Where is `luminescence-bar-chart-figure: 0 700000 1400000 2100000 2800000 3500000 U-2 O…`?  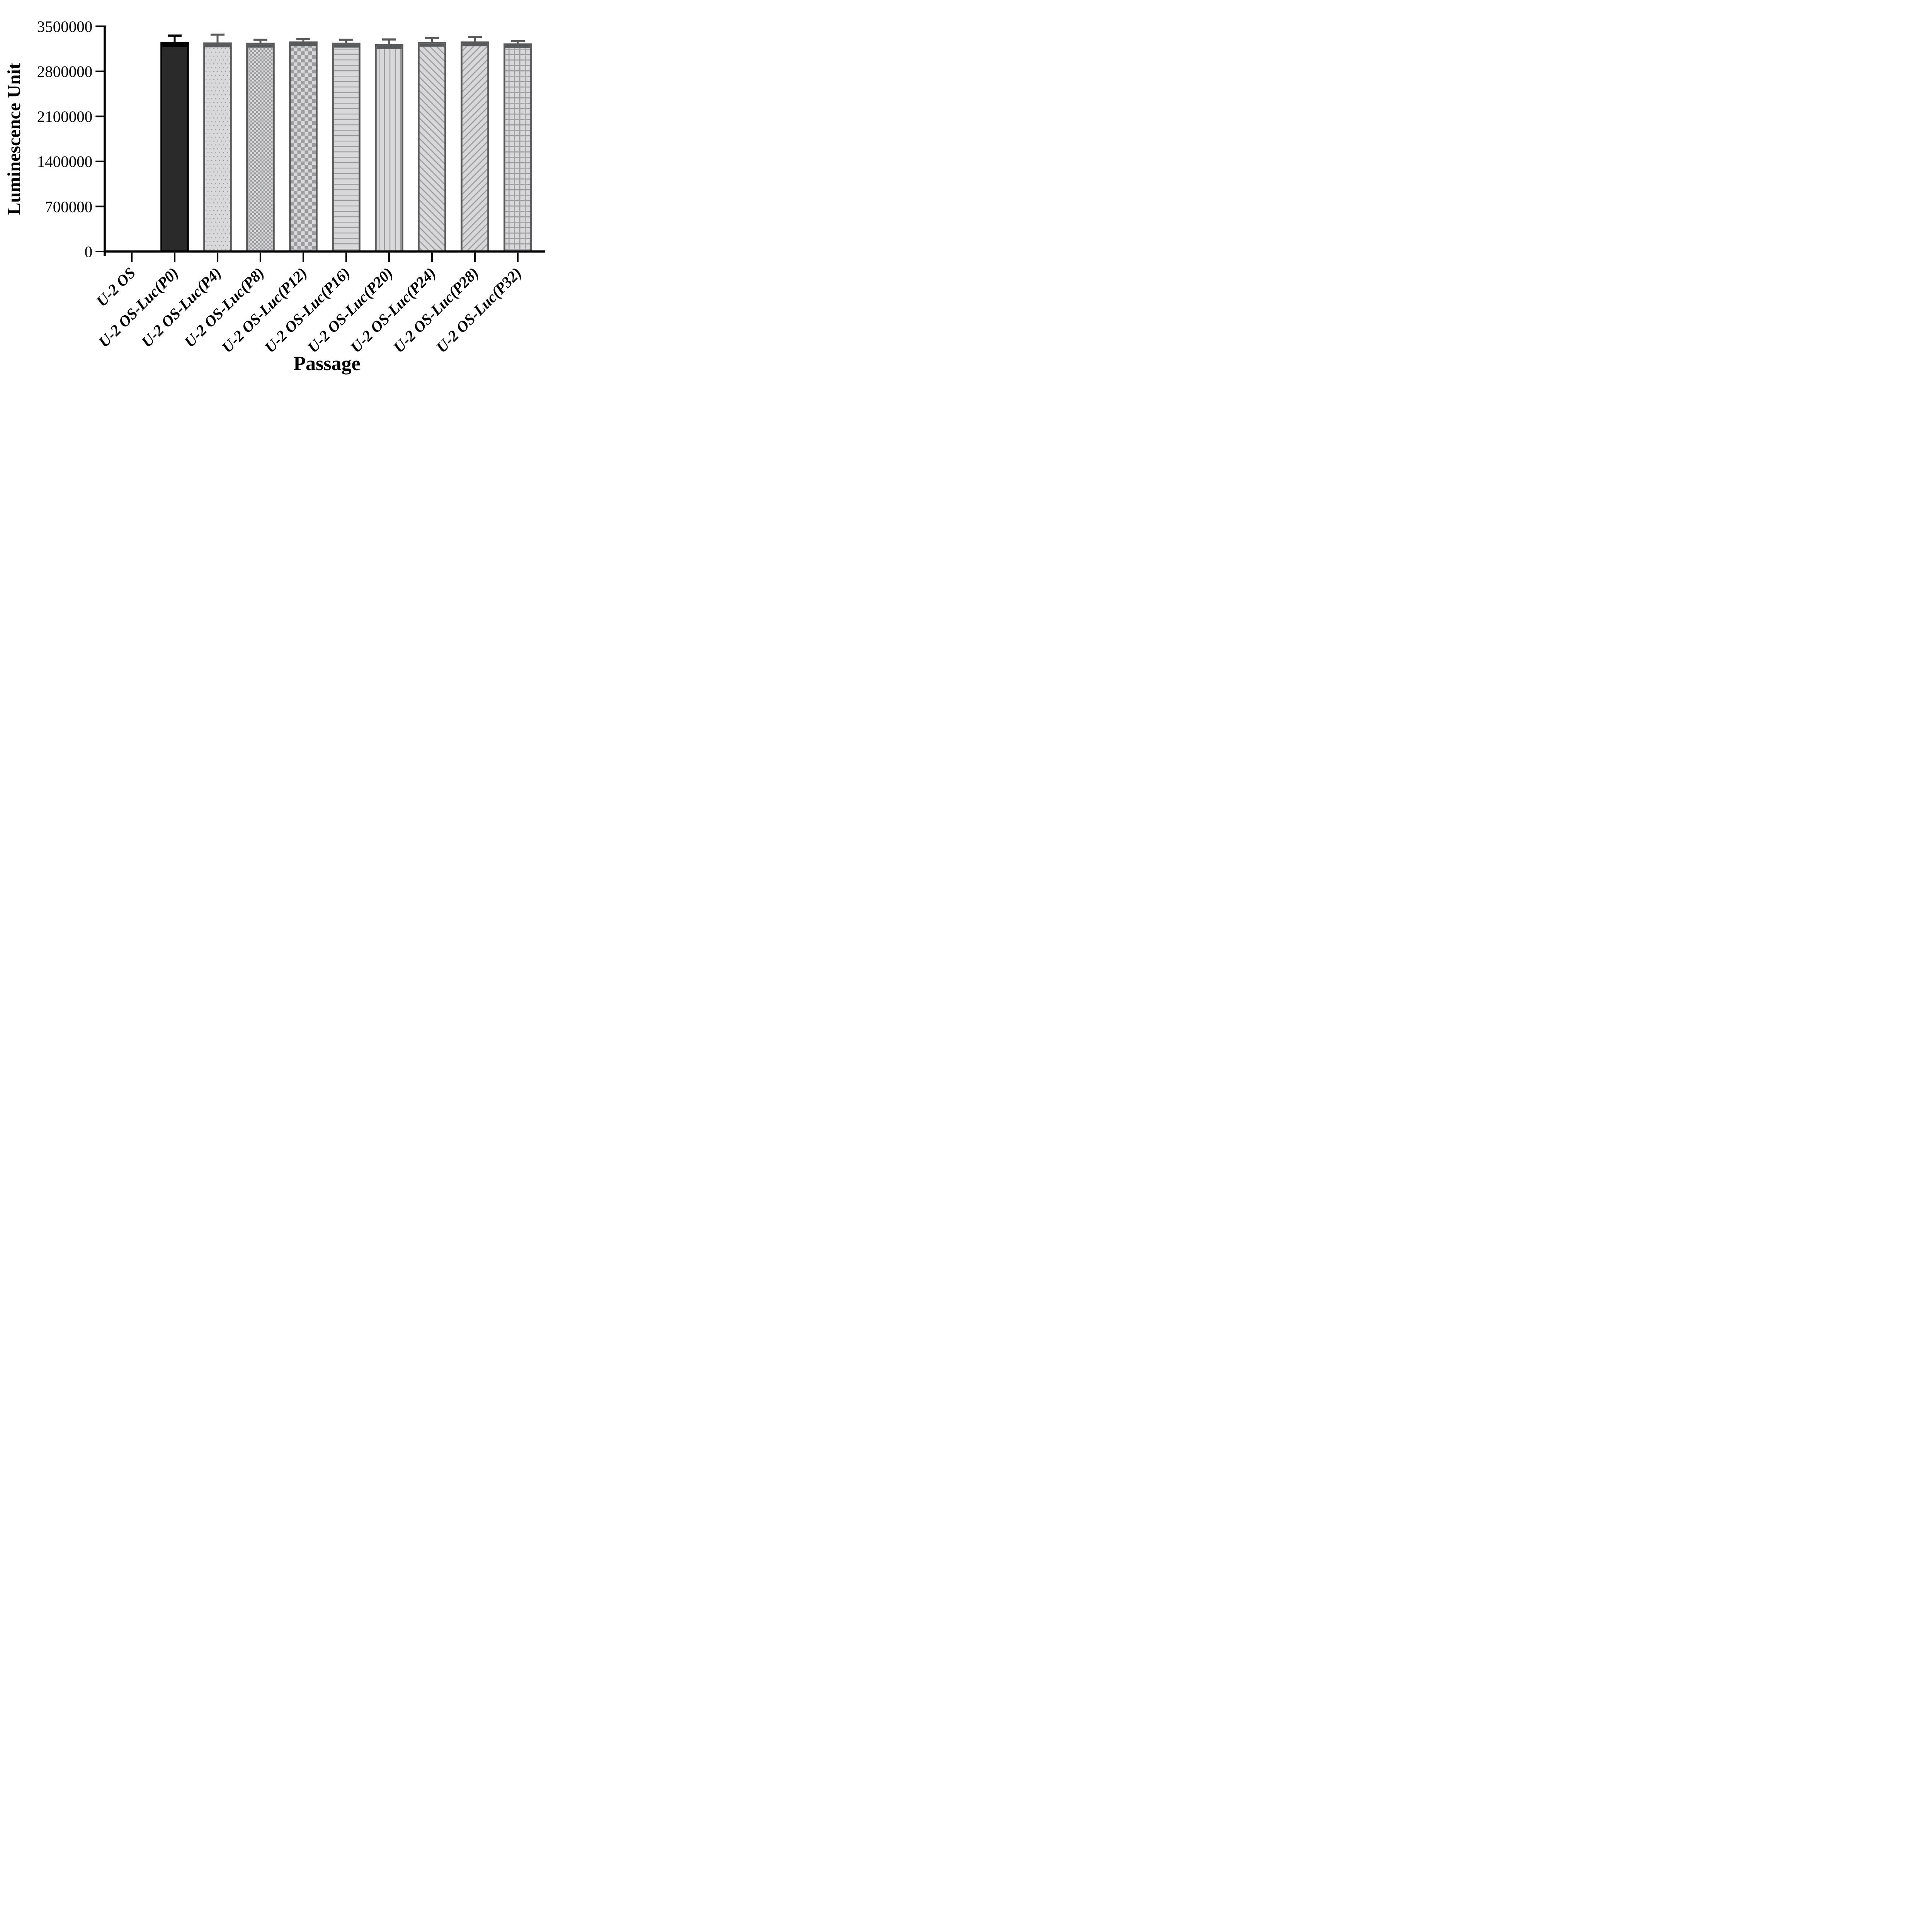 luminescence-bar-chart-figure: 0 700000 1400000 2100000 2800000 3500000 U-2 O… is located at coordinates (284, 192).